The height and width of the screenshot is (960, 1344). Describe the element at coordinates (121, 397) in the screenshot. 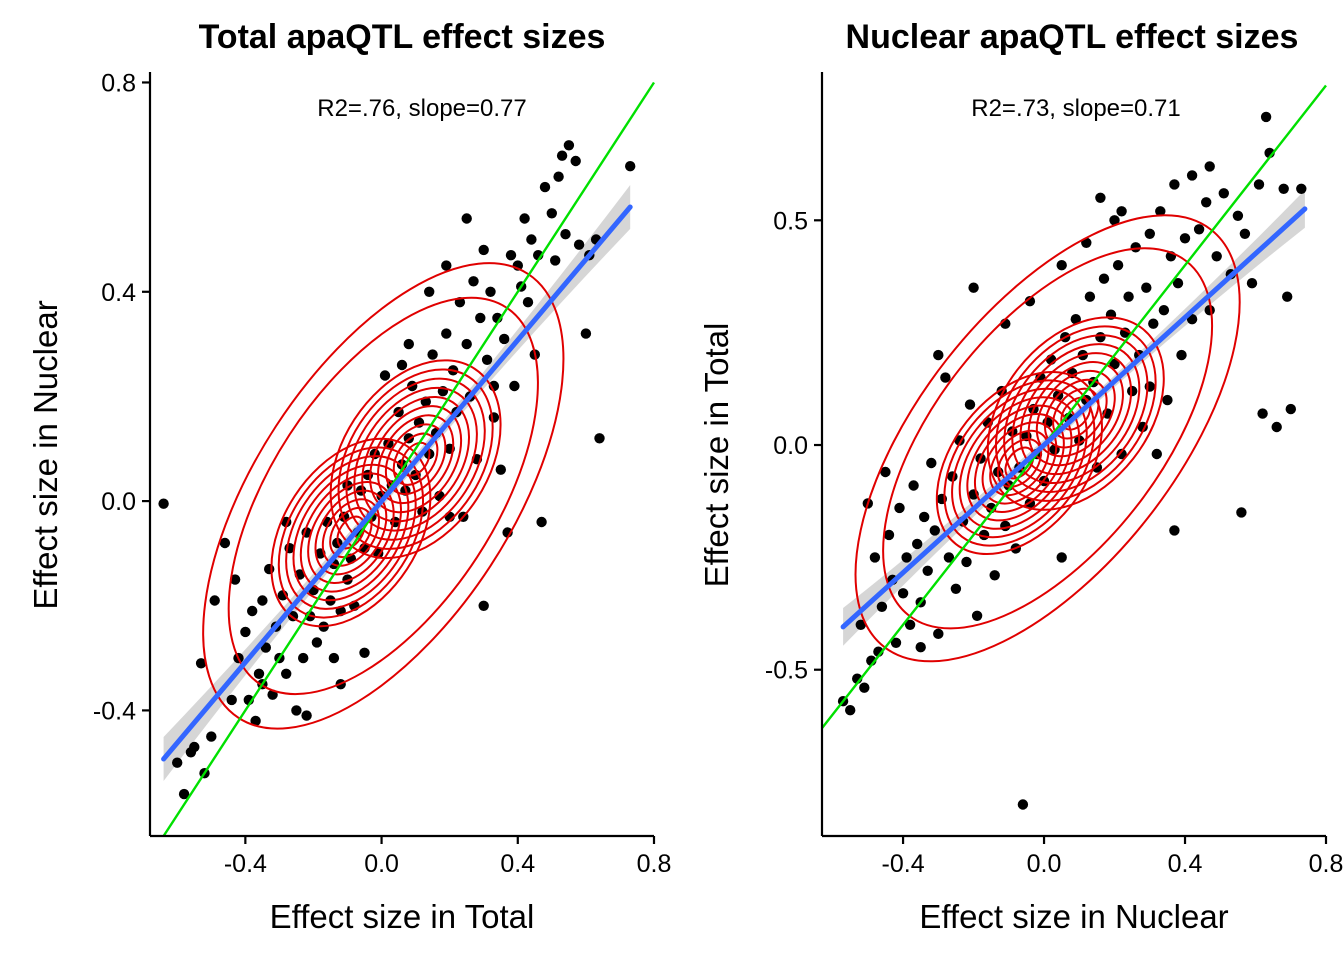

I see `y-axis-ticks: -0.4 0.0 0.4 0.8` at that location.